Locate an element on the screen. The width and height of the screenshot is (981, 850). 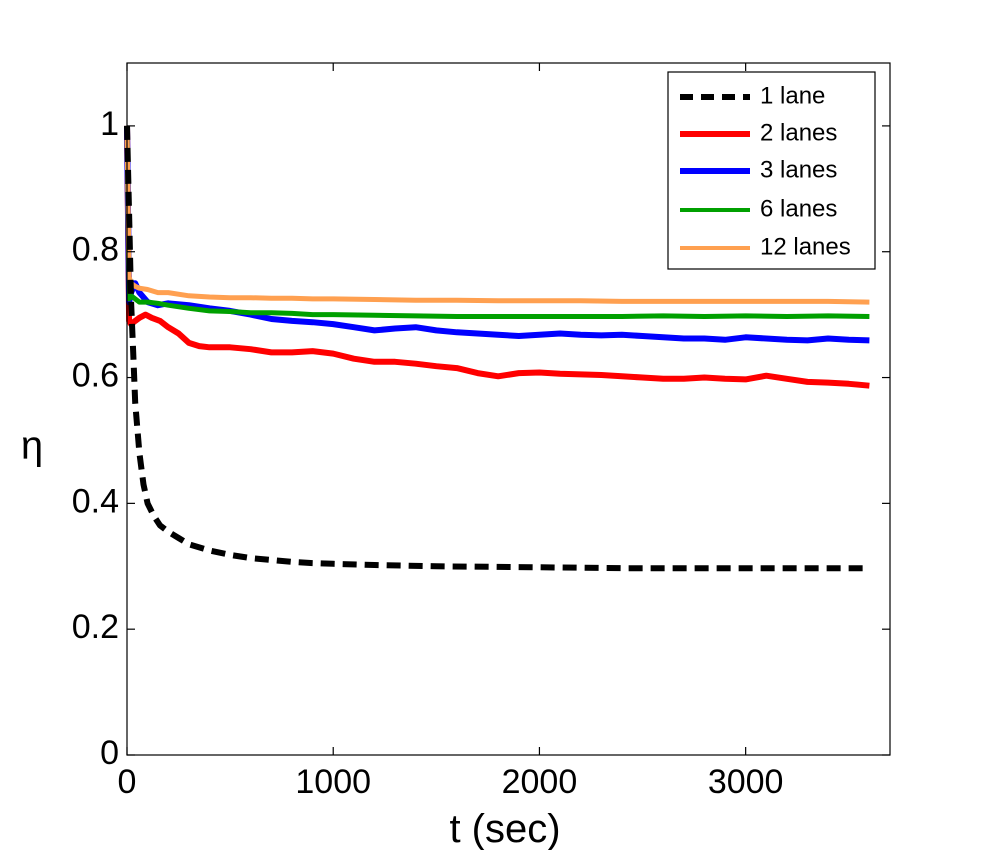
legend: 1 lane 2 lanes 3 lanes 6 lanes 12 lanes is located at coordinates (771, 170).